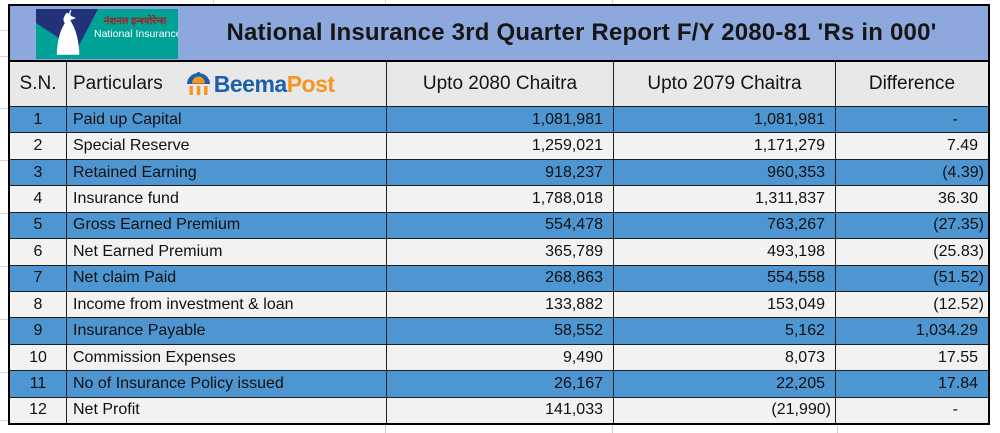 Image resolution: width=1000 pixels, height=433 pixels. What do you see at coordinates (310, 83) in the screenshot?
I see `post-wordmark: Post` at bounding box center [310, 83].